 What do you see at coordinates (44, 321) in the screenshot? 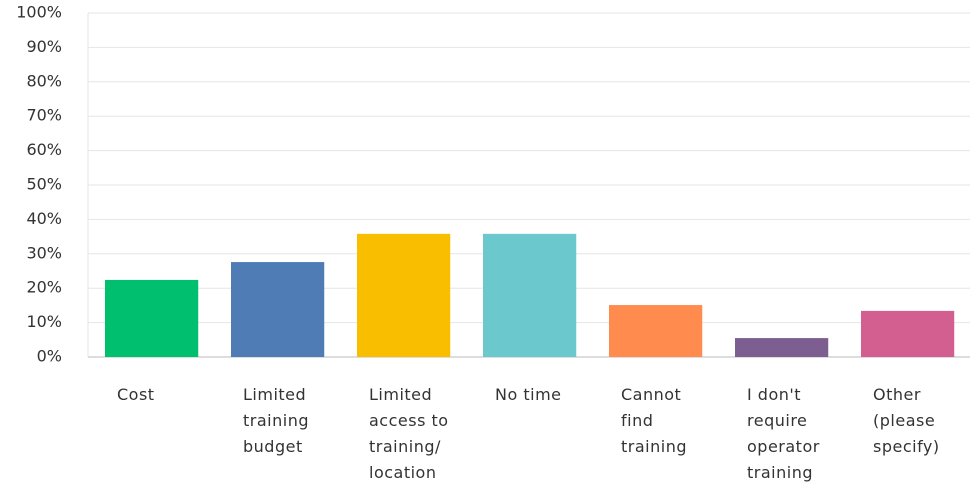
I see `y-tick-label: 10%` at bounding box center [44, 321].